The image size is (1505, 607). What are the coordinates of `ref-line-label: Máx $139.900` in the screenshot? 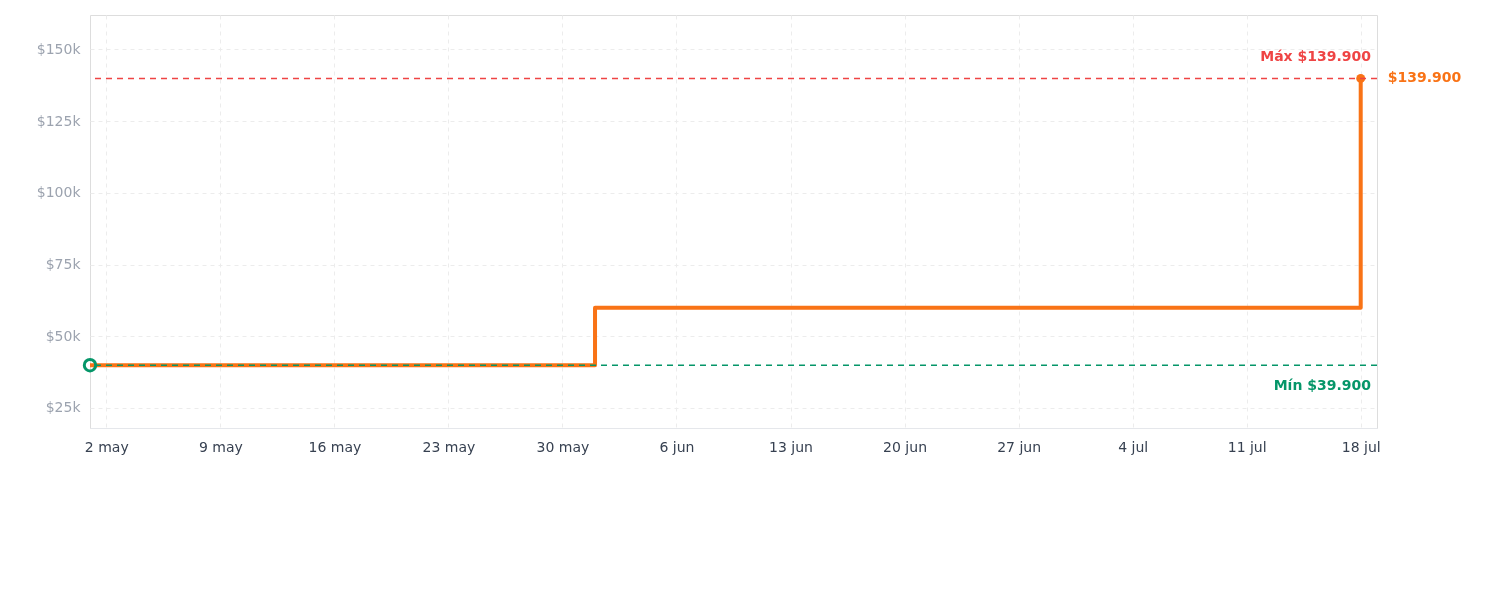 It's located at (1316, 56).